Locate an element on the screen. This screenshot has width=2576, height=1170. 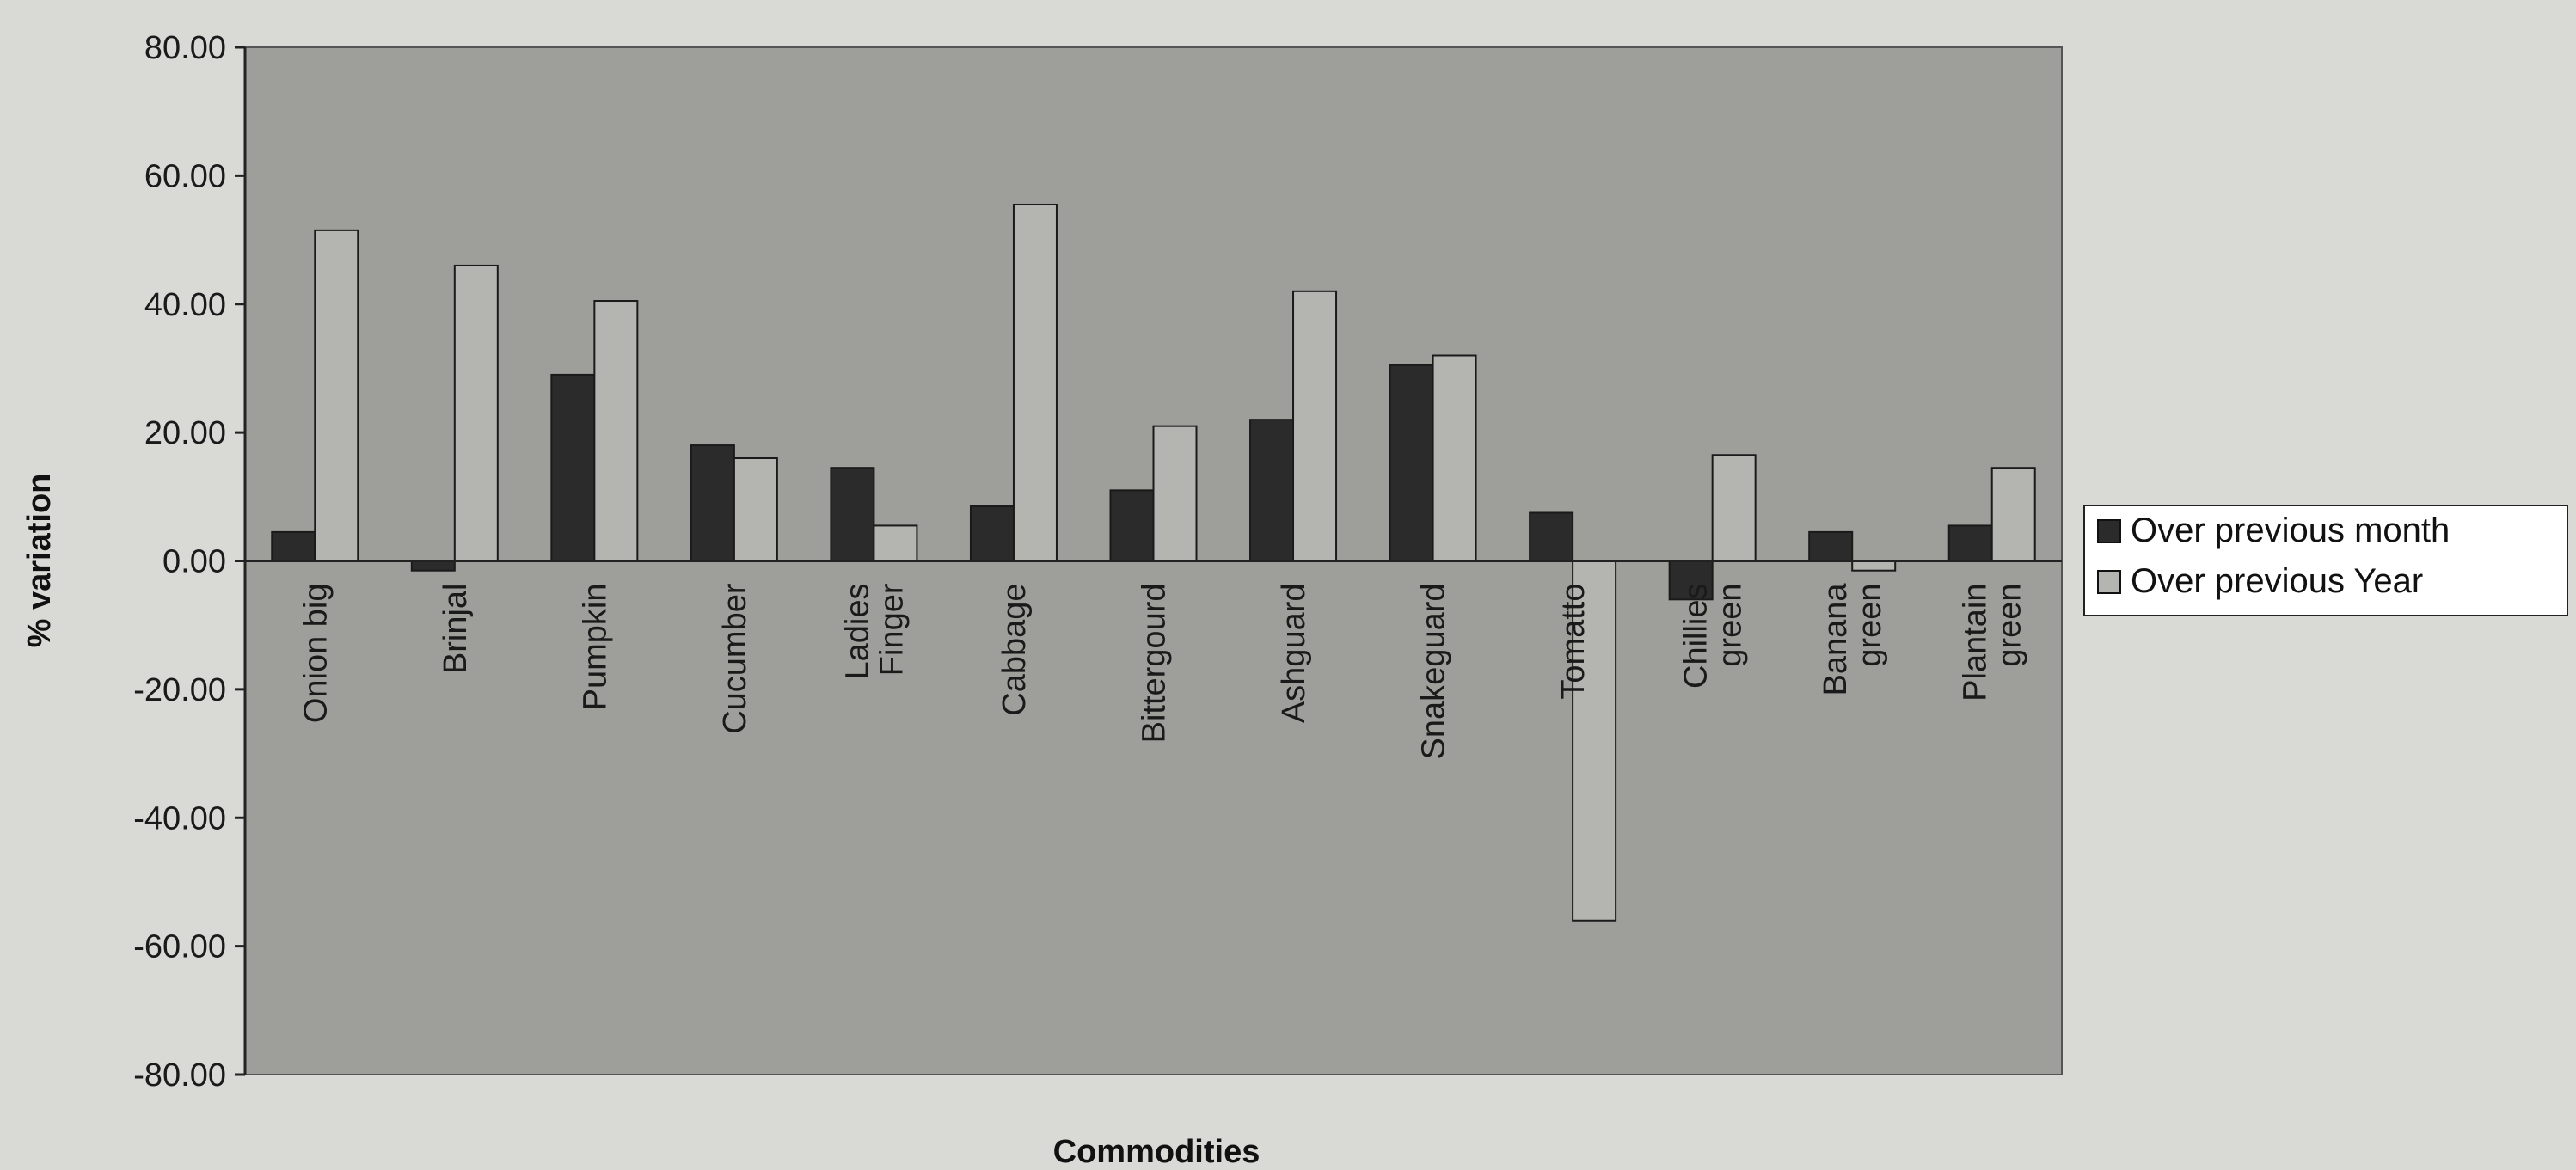
category-label: Pumpkin is located at coordinates (595, 647).